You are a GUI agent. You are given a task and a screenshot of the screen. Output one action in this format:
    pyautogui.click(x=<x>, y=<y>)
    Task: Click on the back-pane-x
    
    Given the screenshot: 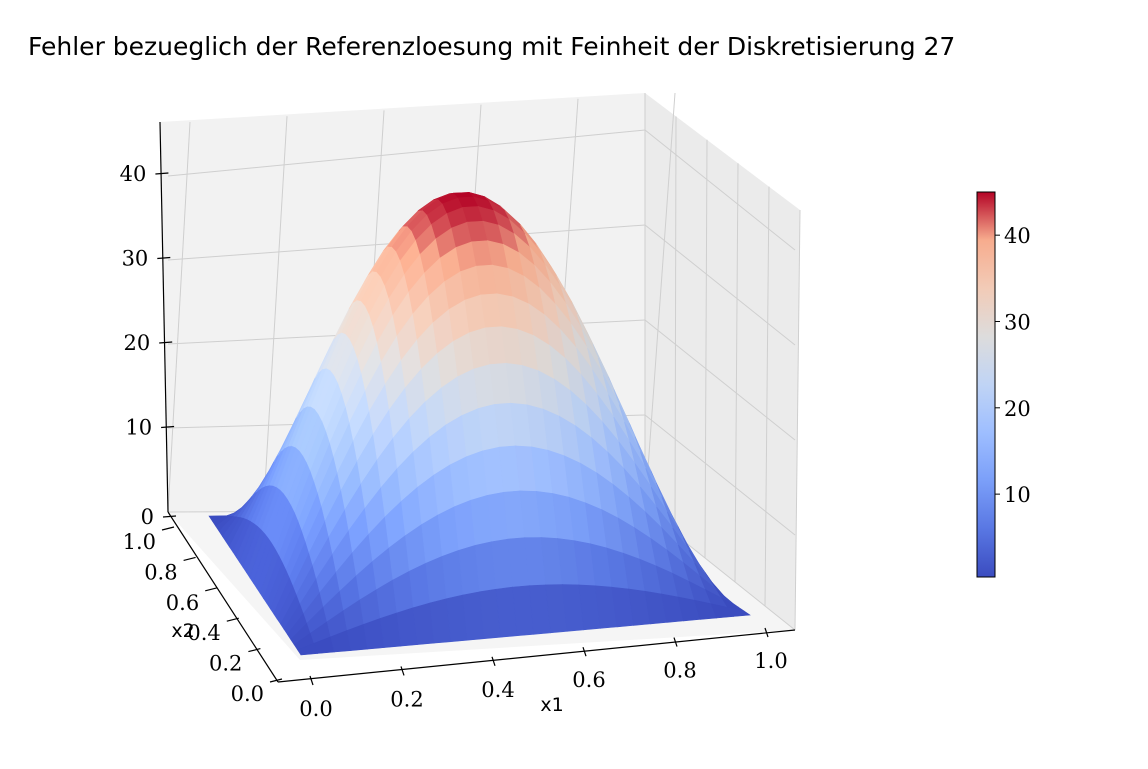 What is the action you would take?
    pyautogui.click(x=722, y=361)
    